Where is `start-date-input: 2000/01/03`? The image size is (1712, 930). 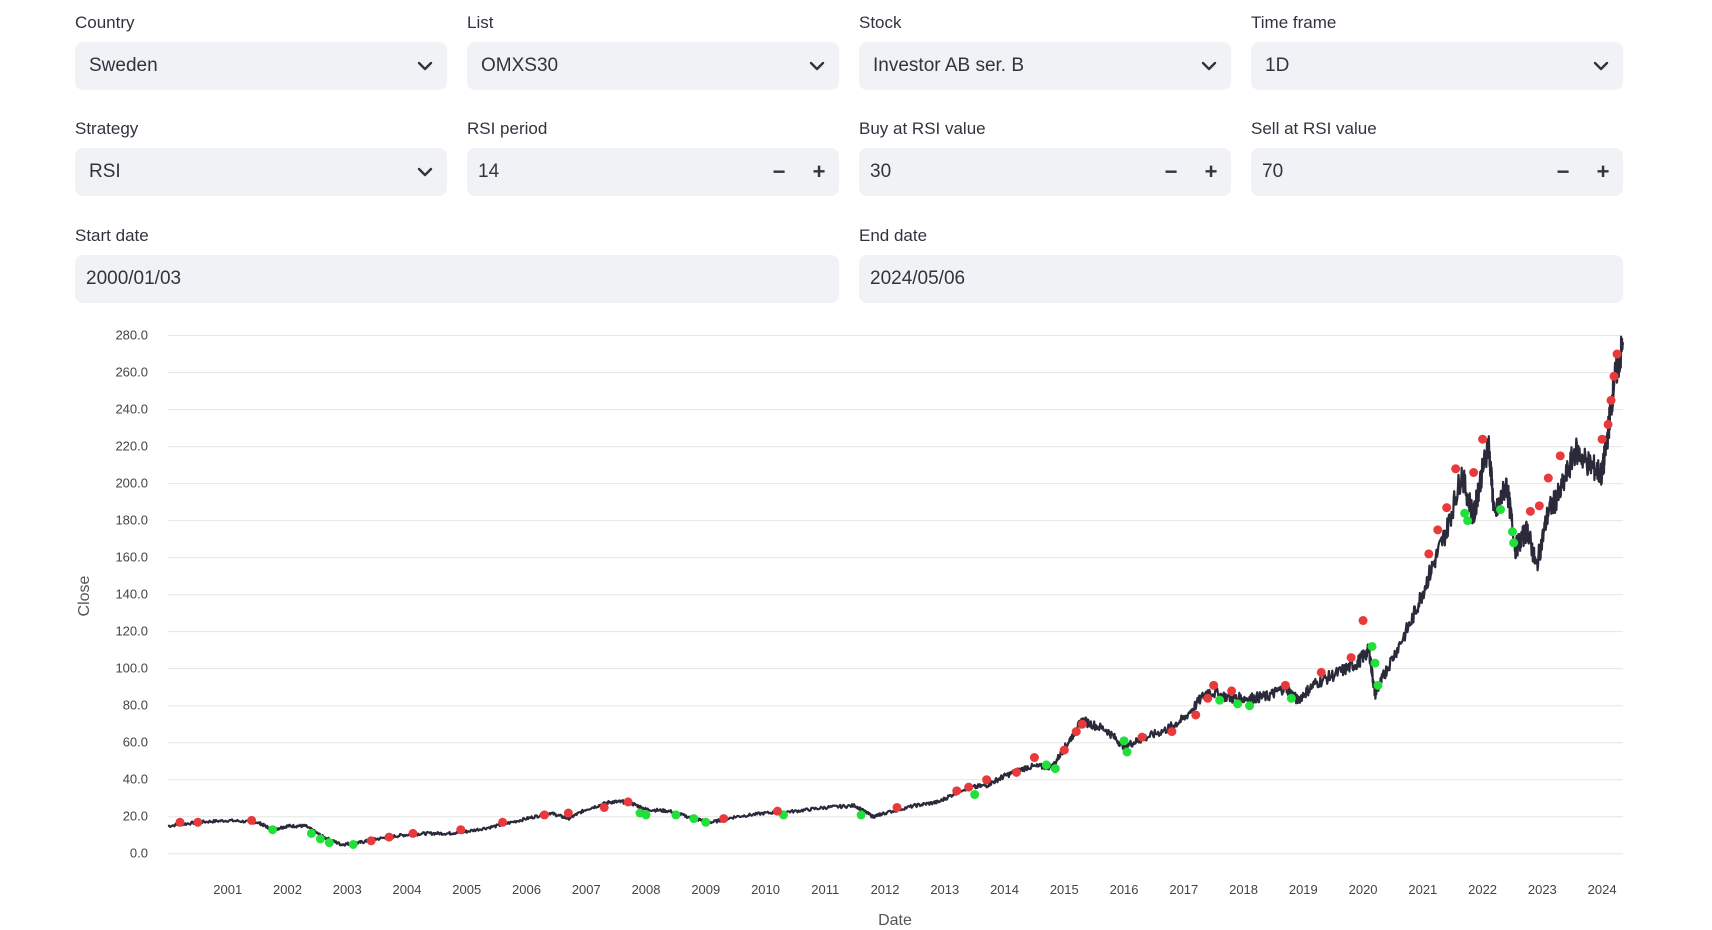 start-date-input: 2000/01/03 is located at coordinates (457, 279).